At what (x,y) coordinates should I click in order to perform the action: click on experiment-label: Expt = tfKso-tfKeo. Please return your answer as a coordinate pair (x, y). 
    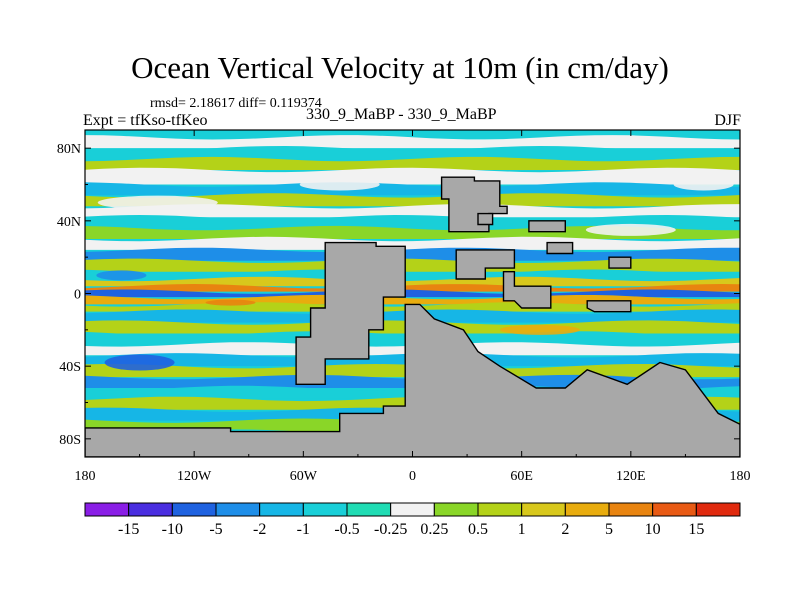
    Looking at the image, I should click on (145, 120).